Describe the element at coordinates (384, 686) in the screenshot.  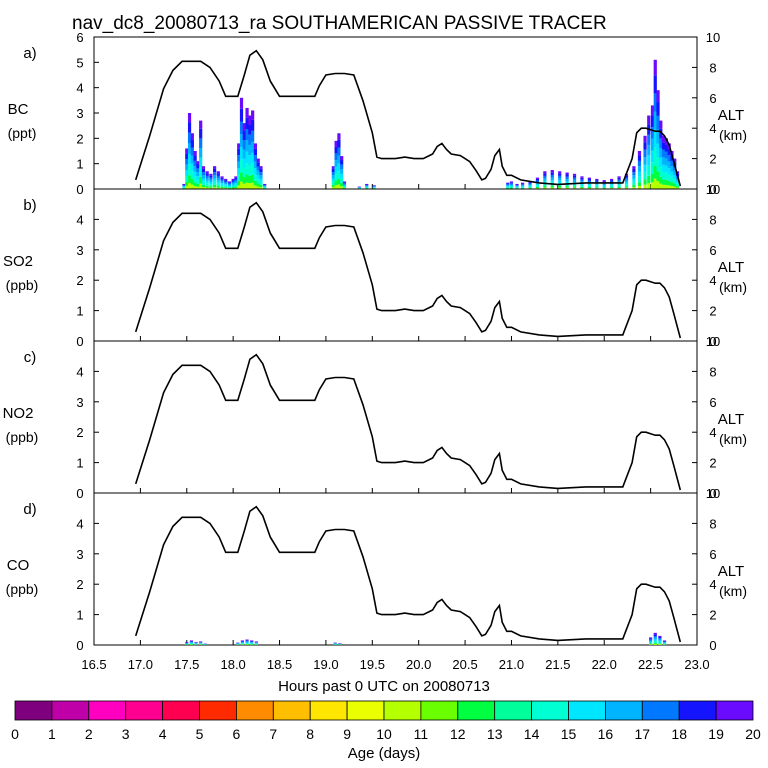
I see `x-axis-label: Hours past 0 UTC on 20080713` at that location.